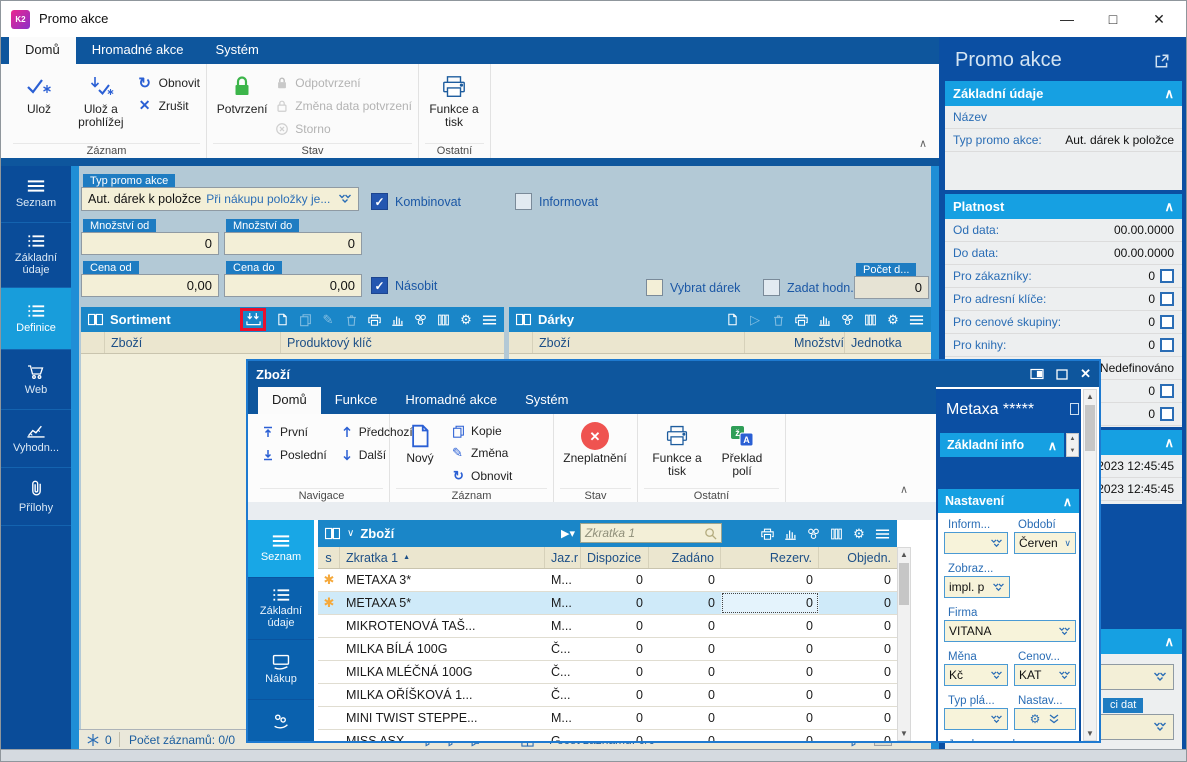 This screenshot has width=1187, height=762. I want to click on nastav-dropdown: ⚙, so click(1045, 719).